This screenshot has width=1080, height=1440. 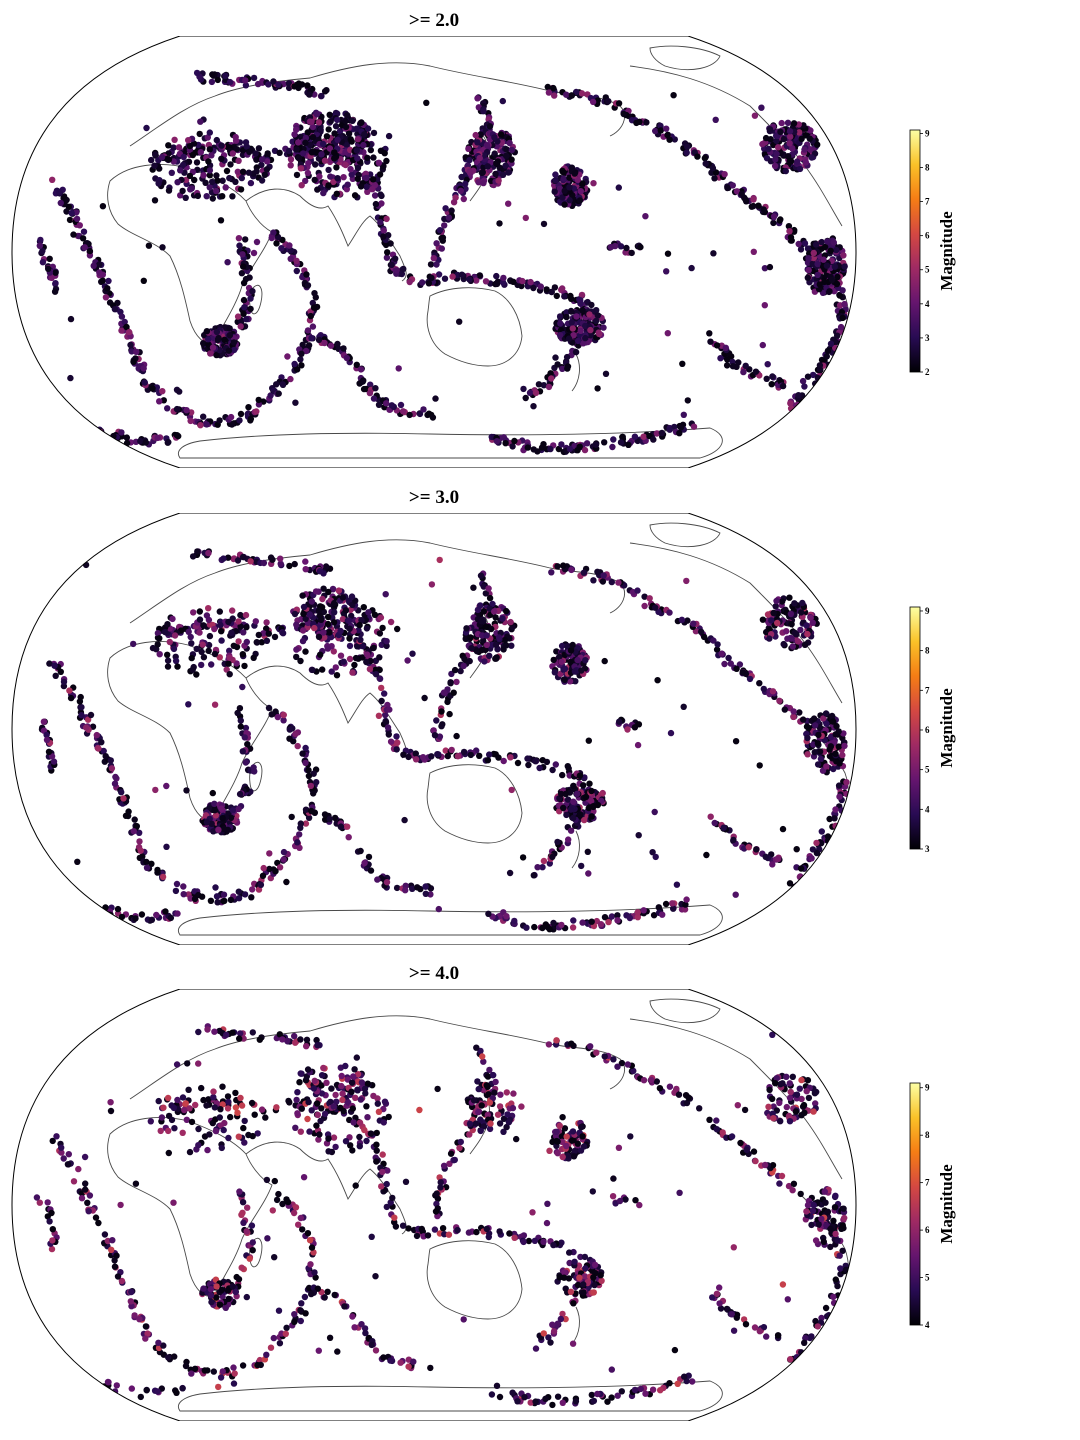 What do you see at coordinates (927, 304) in the screenshot?
I see `colorbar-tick-label: 4` at bounding box center [927, 304].